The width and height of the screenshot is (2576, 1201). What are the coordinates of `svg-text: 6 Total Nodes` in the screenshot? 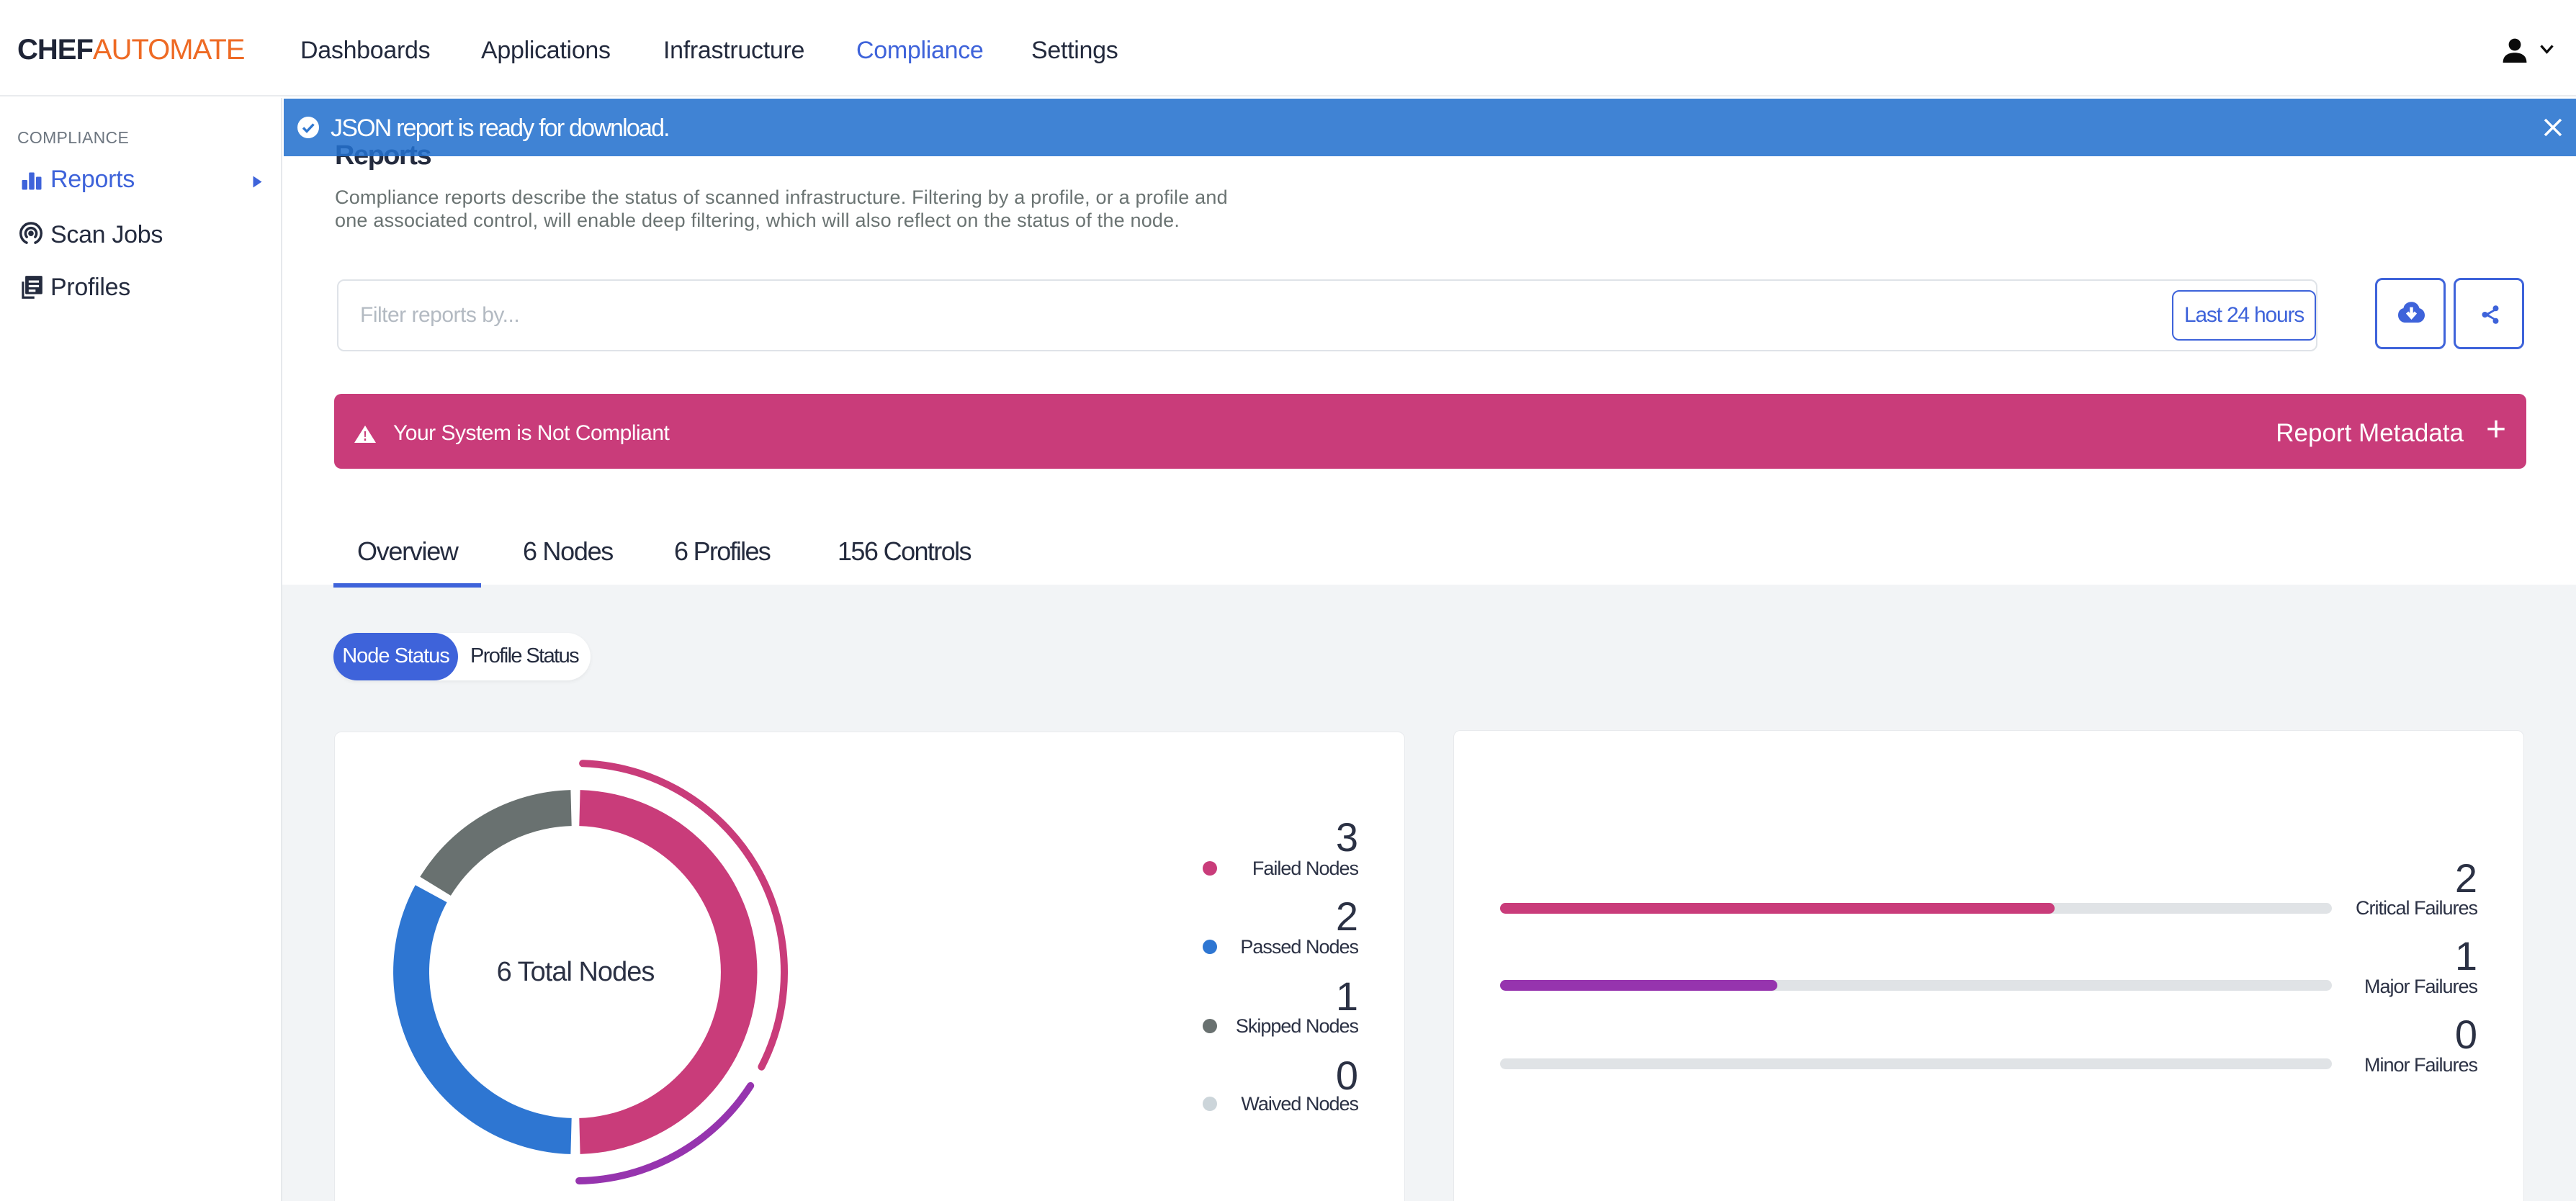 It's located at (576, 972).